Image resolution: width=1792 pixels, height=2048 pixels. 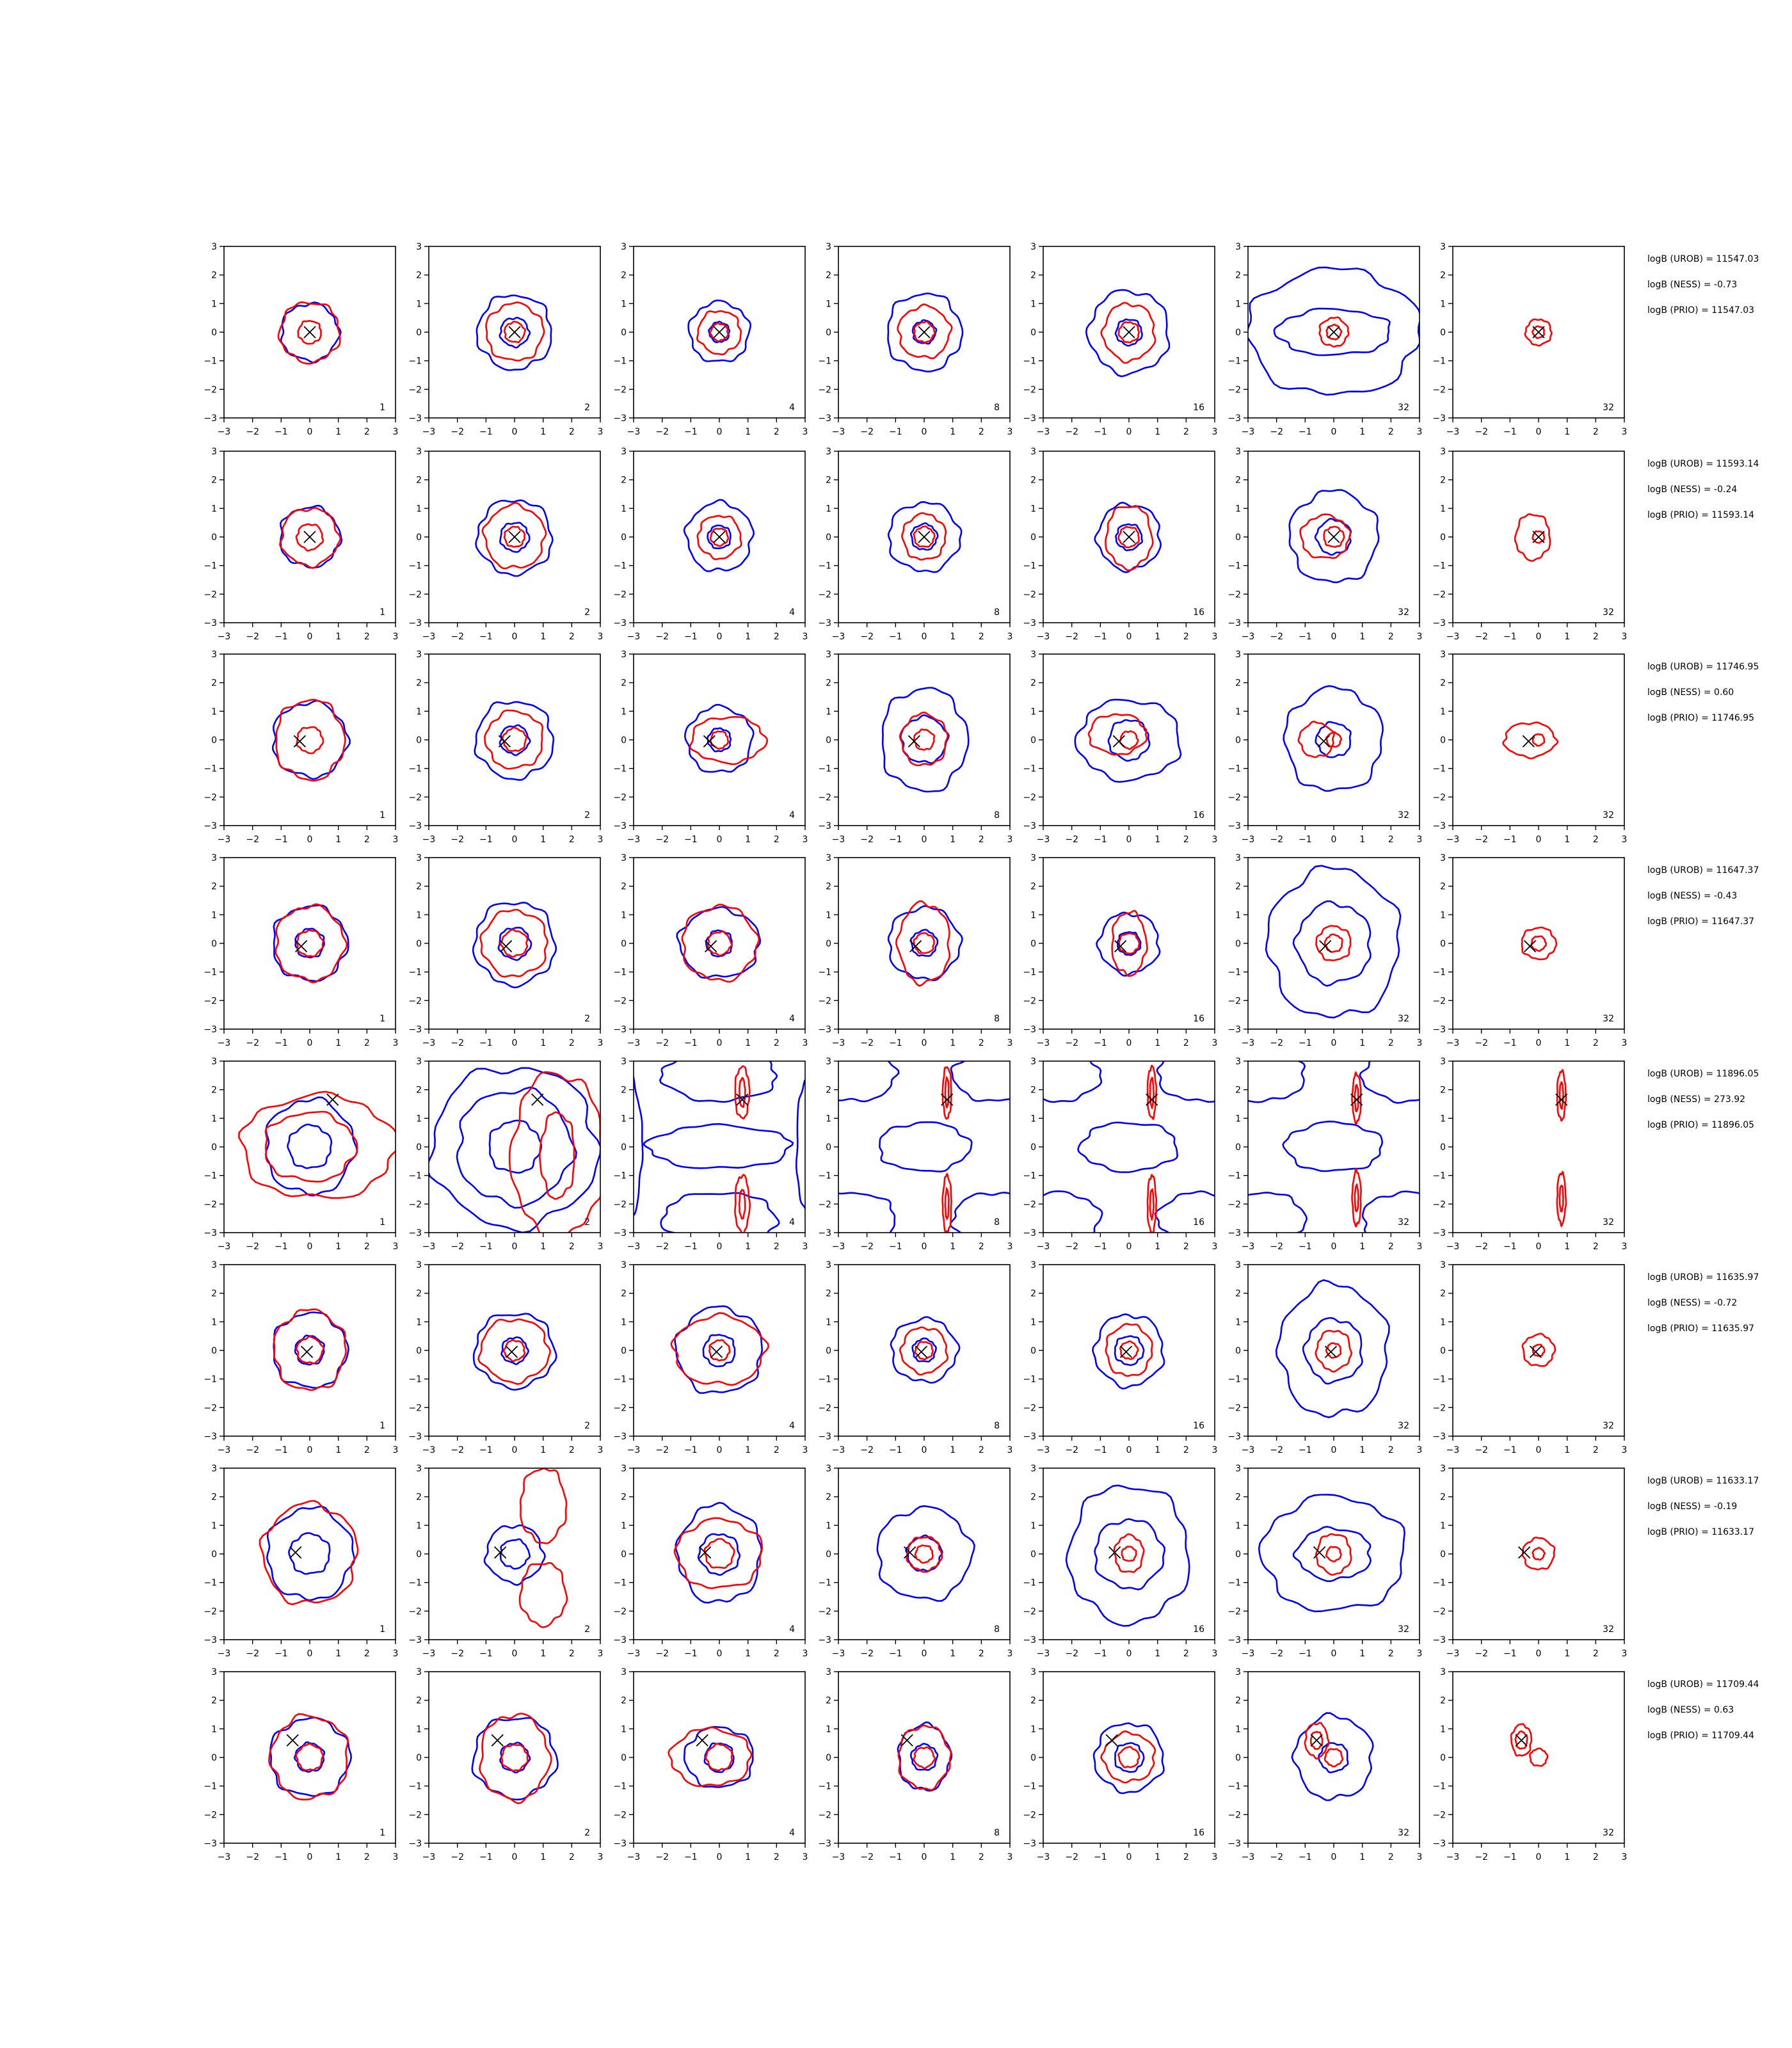 What do you see at coordinates (587, 1629) in the screenshot?
I see `panel-label: 2` at bounding box center [587, 1629].